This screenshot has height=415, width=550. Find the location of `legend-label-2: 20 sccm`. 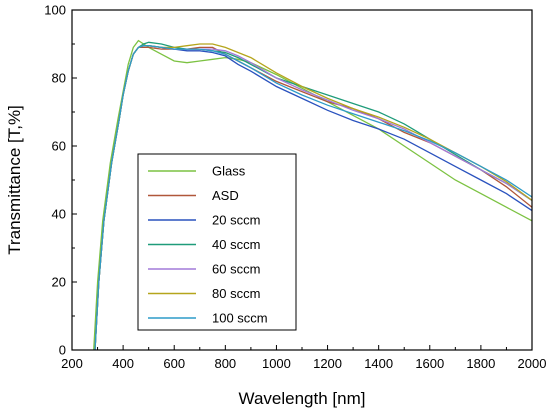

legend-label-2: 20 sccm is located at coordinates (236, 220).